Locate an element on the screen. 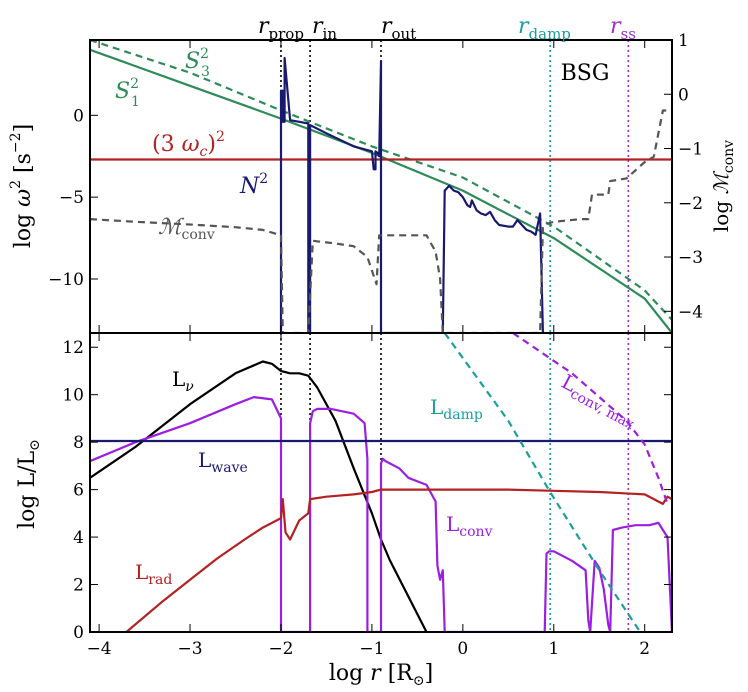 The width and height of the screenshot is (748, 692). bottom-y-tick-label: 12 is located at coordinates (73, 348).